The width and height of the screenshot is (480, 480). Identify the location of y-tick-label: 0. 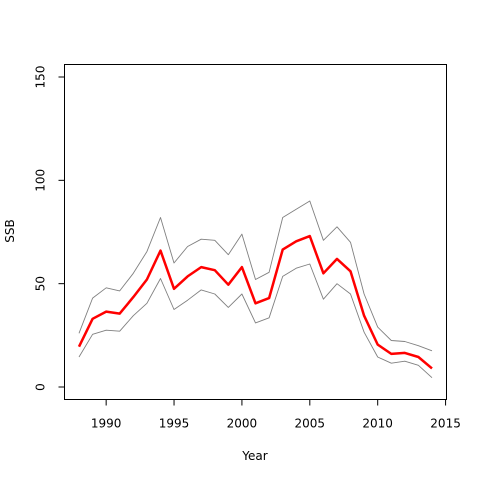
(41, 387).